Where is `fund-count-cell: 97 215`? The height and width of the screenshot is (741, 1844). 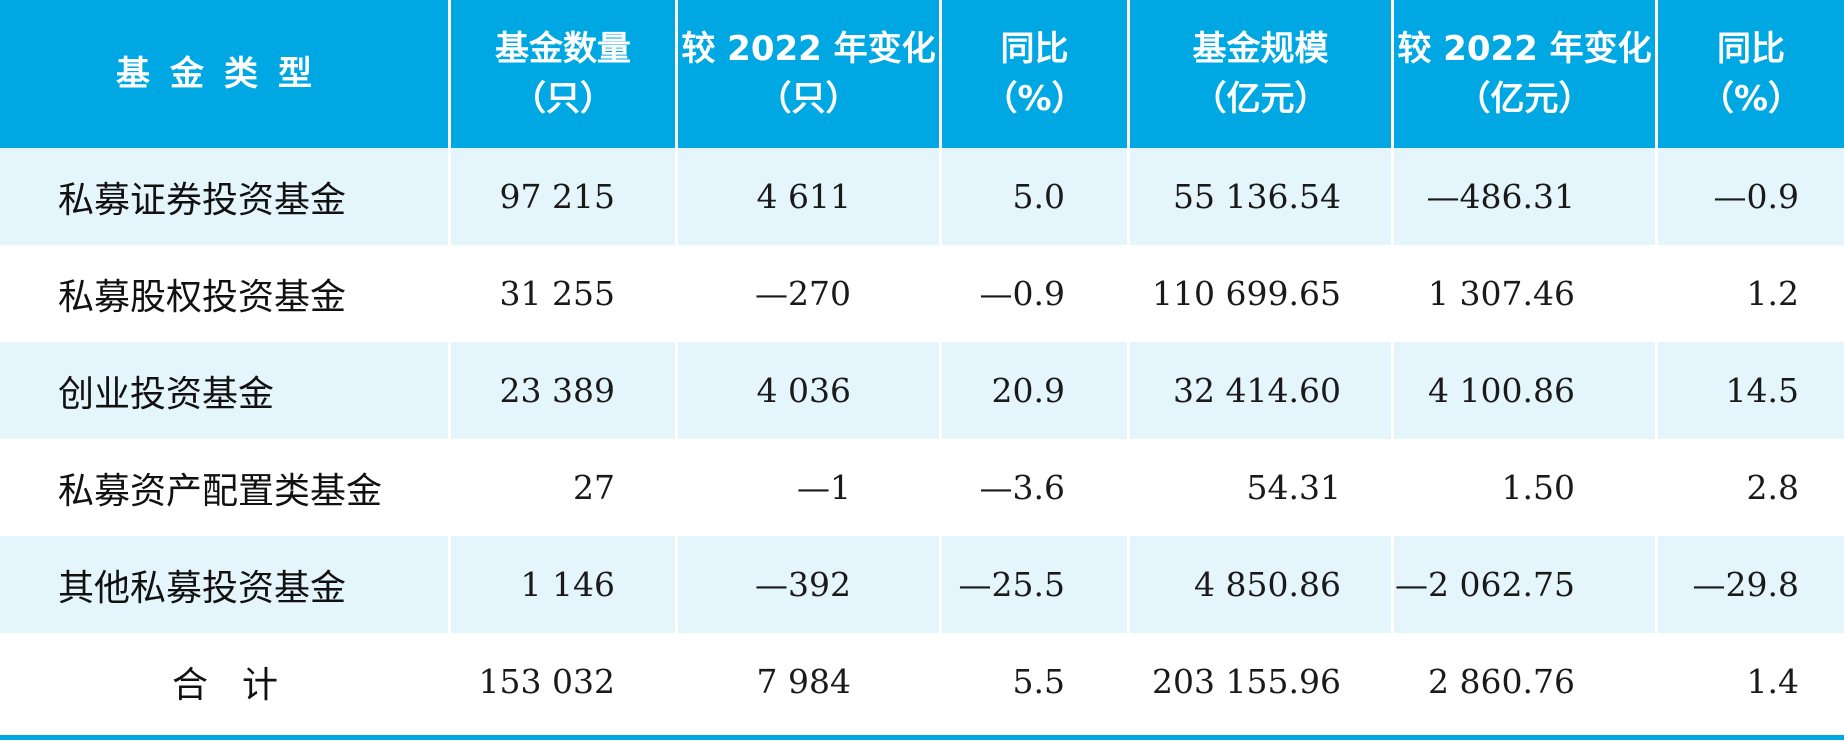 fund-count-cell: 97 215 is located at coordinates (564, 196).